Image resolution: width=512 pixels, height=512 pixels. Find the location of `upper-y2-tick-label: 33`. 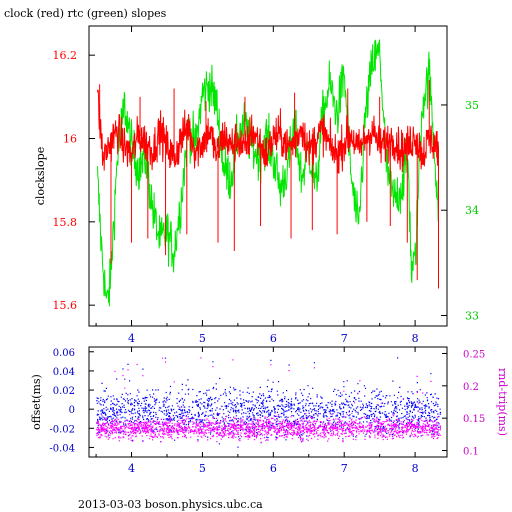

upper-y2-tick-label: 33 is located at coordinates (472, 315).